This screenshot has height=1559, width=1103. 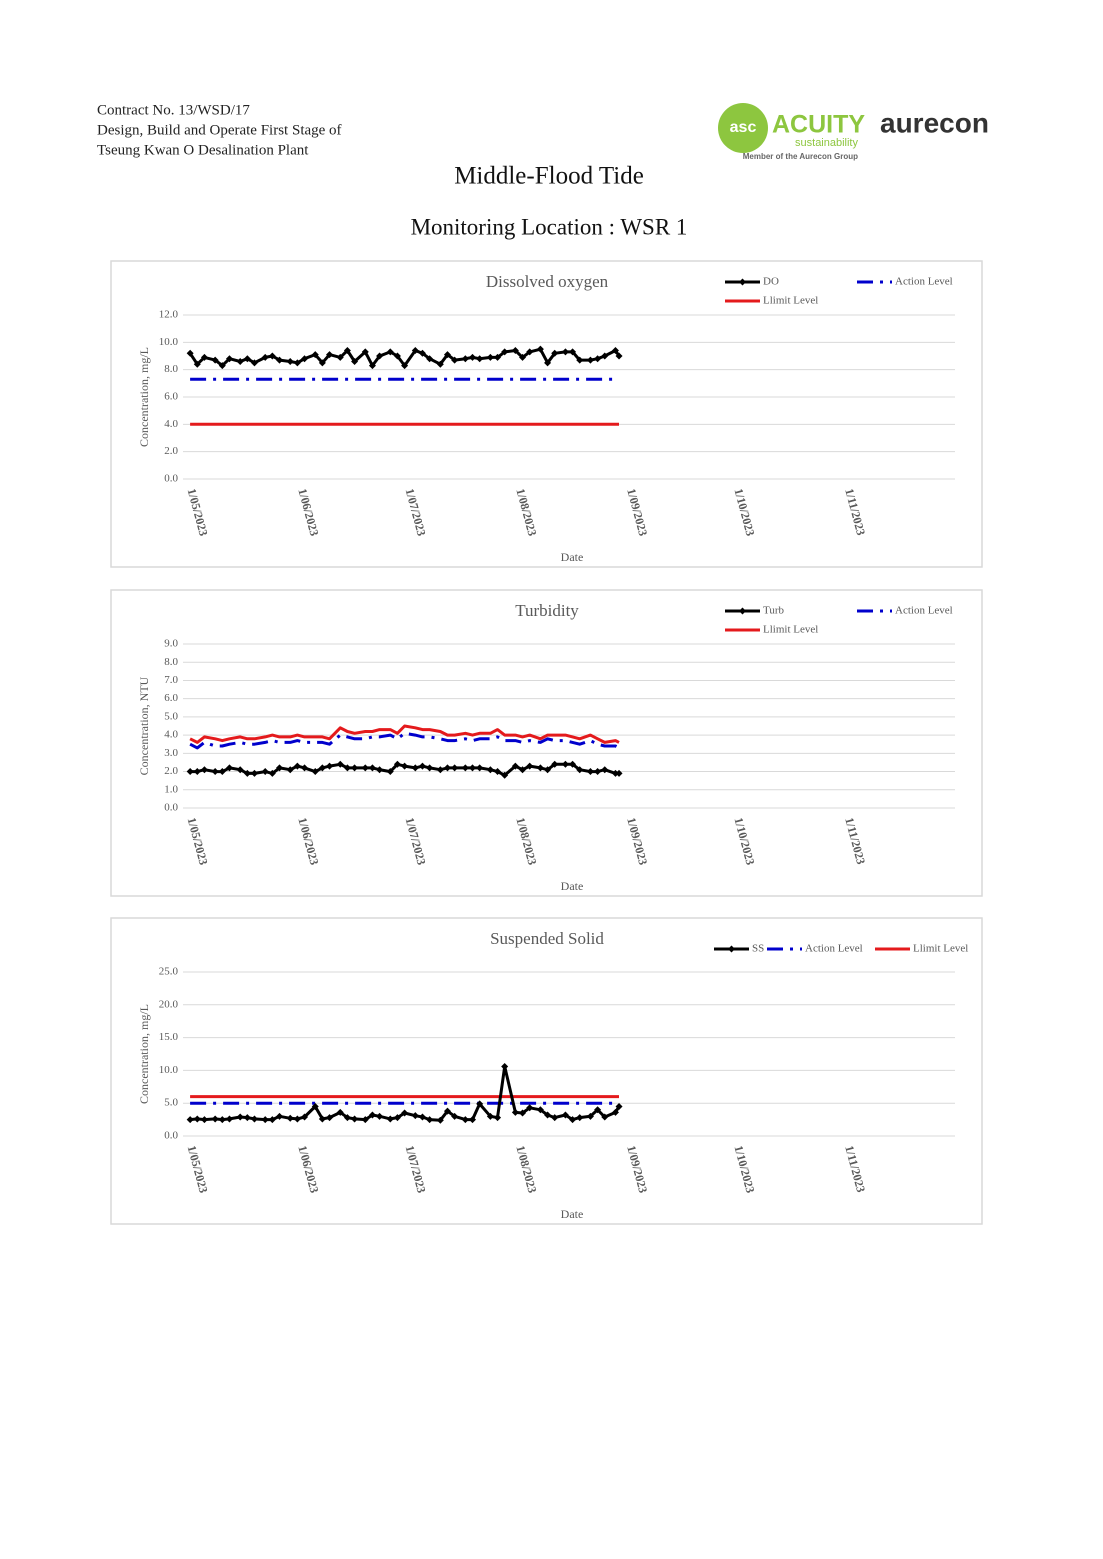 I want to click on y-tick-label: 5.0, so click(x=171, y=1103).